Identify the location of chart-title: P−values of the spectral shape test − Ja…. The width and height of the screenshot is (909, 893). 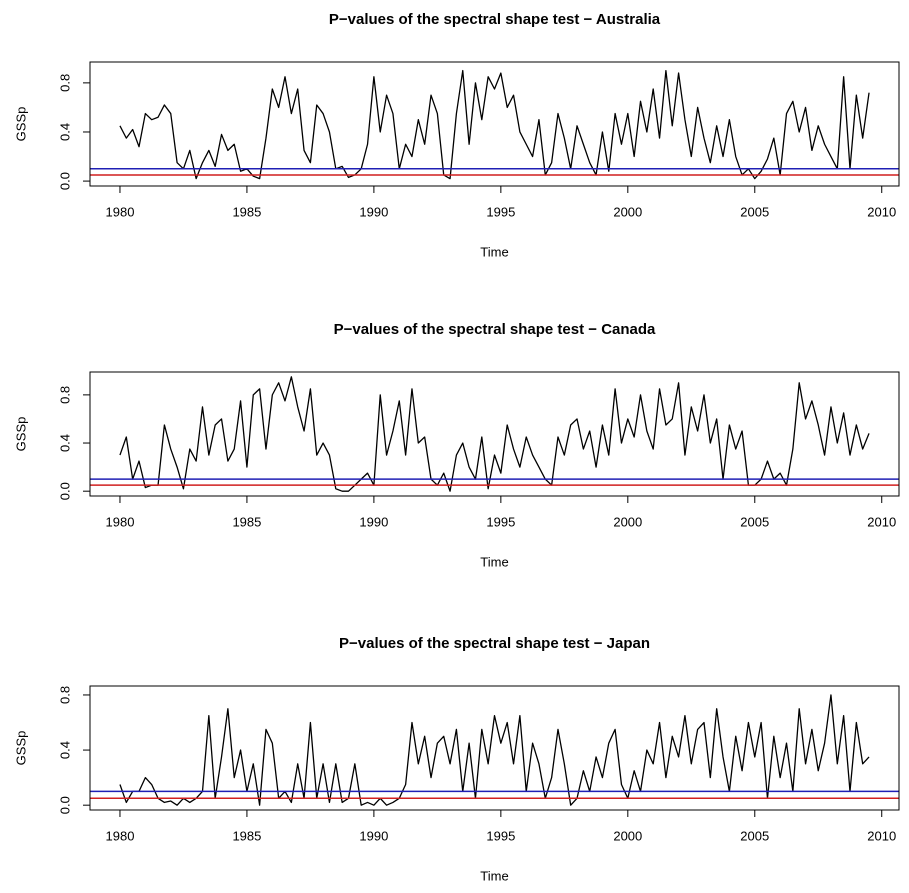
(494, 643).